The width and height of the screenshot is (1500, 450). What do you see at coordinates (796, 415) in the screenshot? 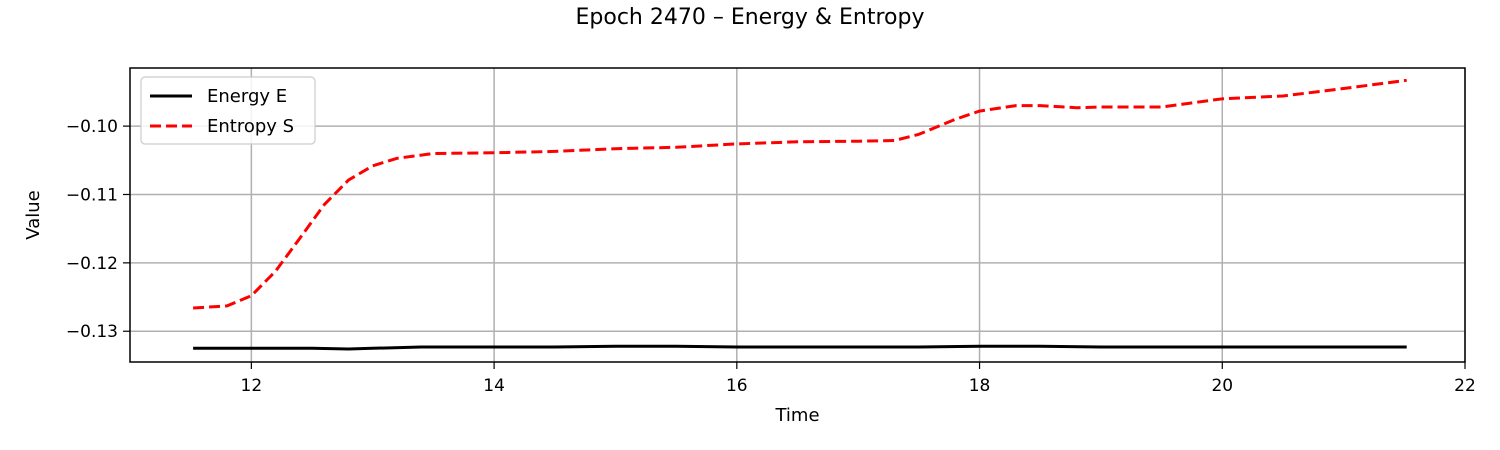
I see `x-axis-label: Time` at bounding box center [796, 415].